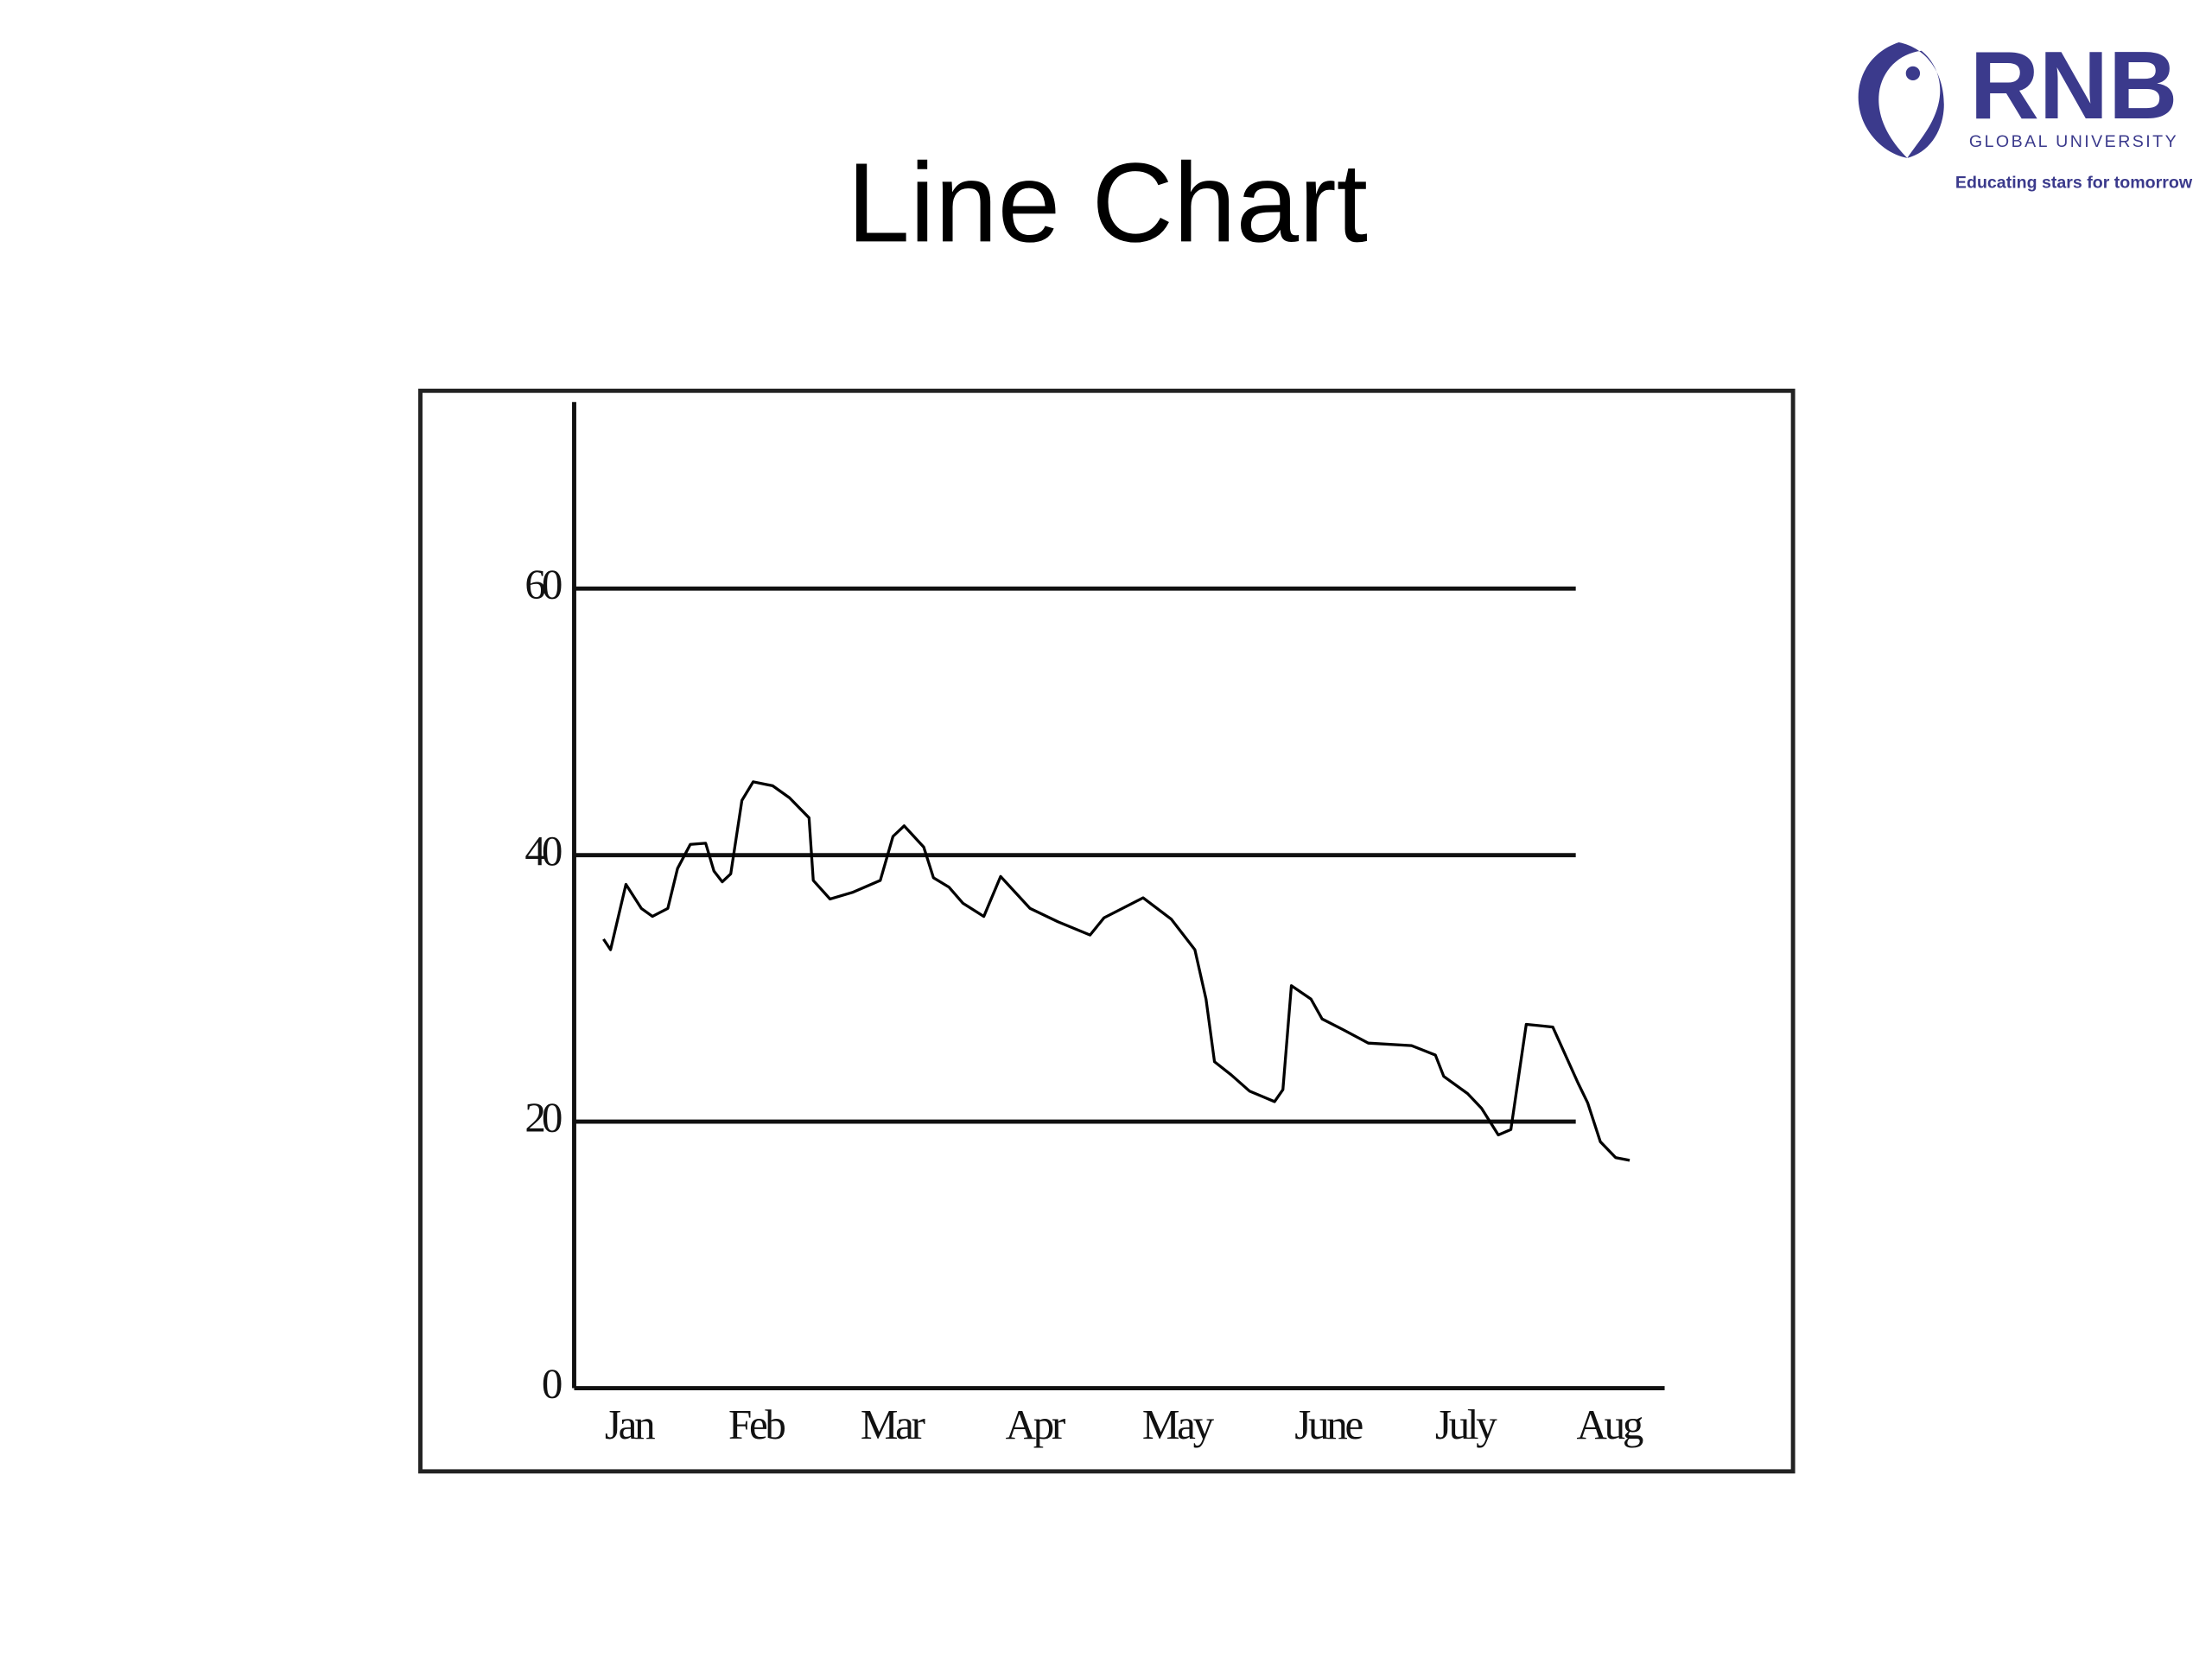 The width and height of the screenshot is (2212, 1659). Describe the element at coordinates (2074, 85) in the screenshot. I see `logo-name: RNB` at that location.